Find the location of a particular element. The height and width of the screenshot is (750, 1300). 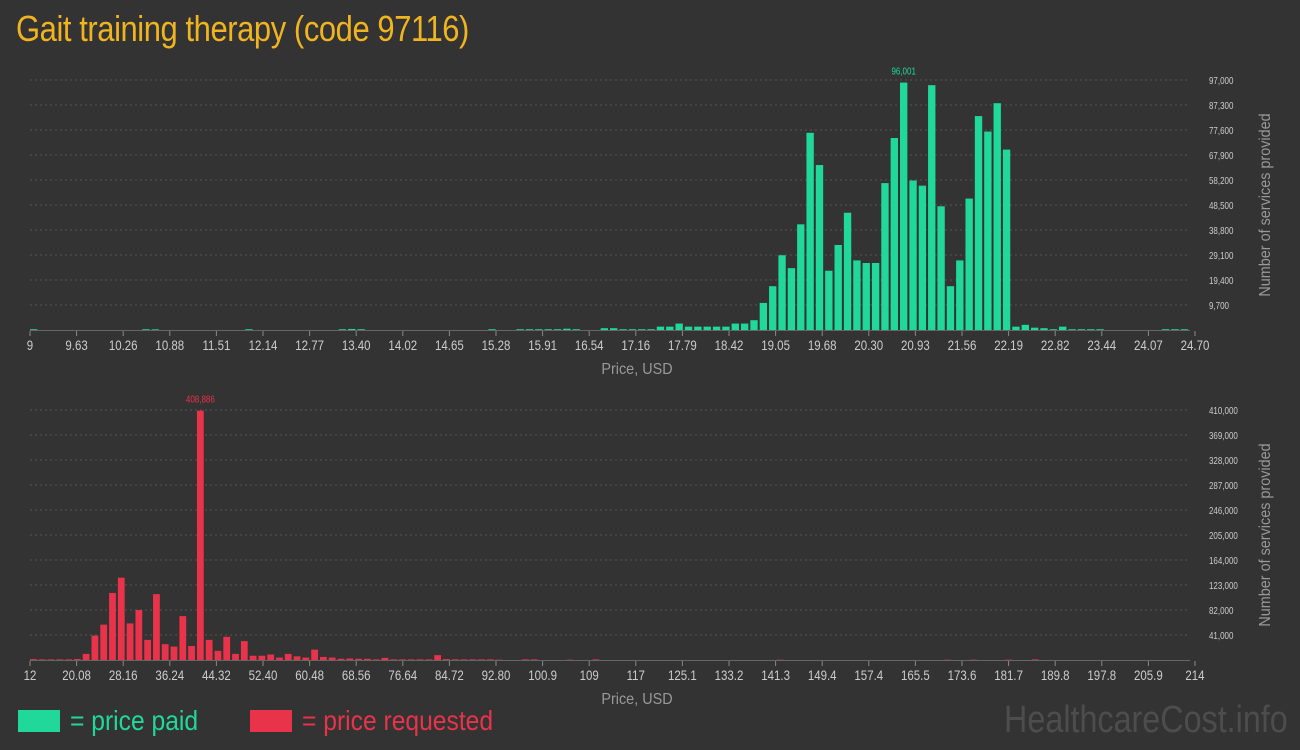

requested-x-tick-label: 214 is located at coordinates (1194, 675).